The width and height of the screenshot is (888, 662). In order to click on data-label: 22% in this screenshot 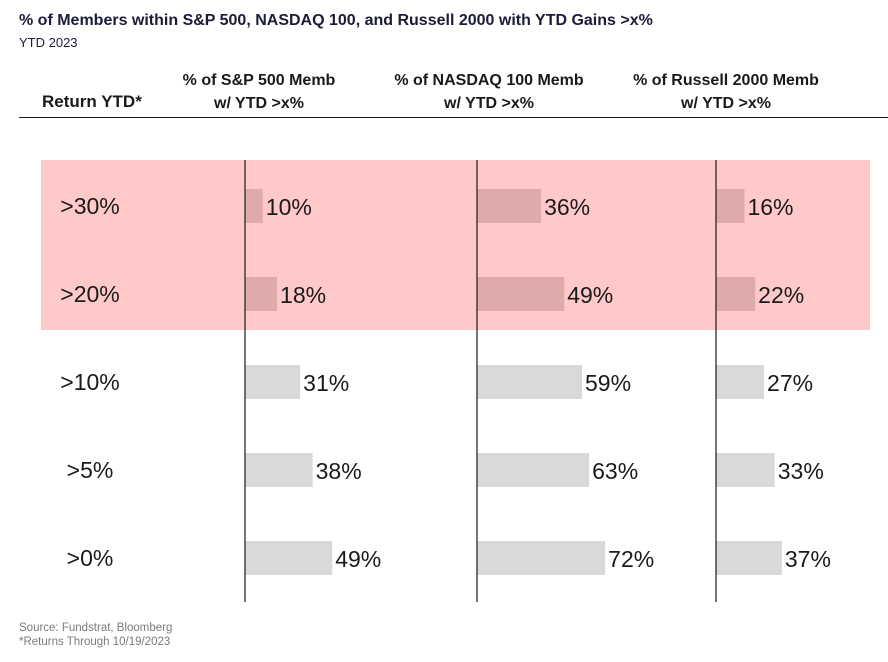, I will do `click(781, 295)`.